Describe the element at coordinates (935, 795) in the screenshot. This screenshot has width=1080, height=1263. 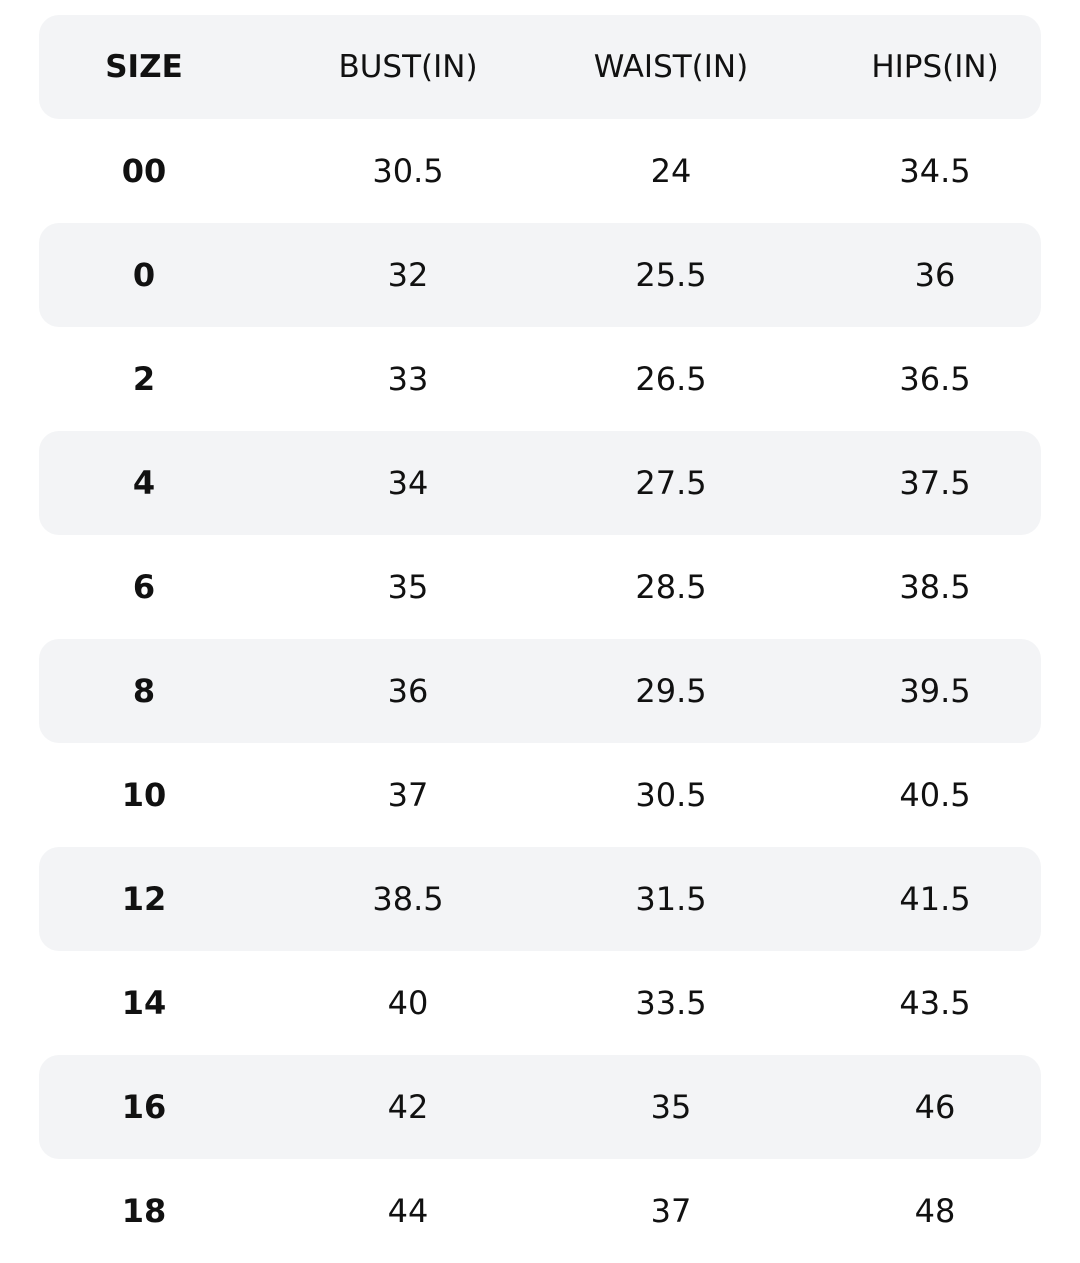
I see `table-cell: 40.5` at that location.